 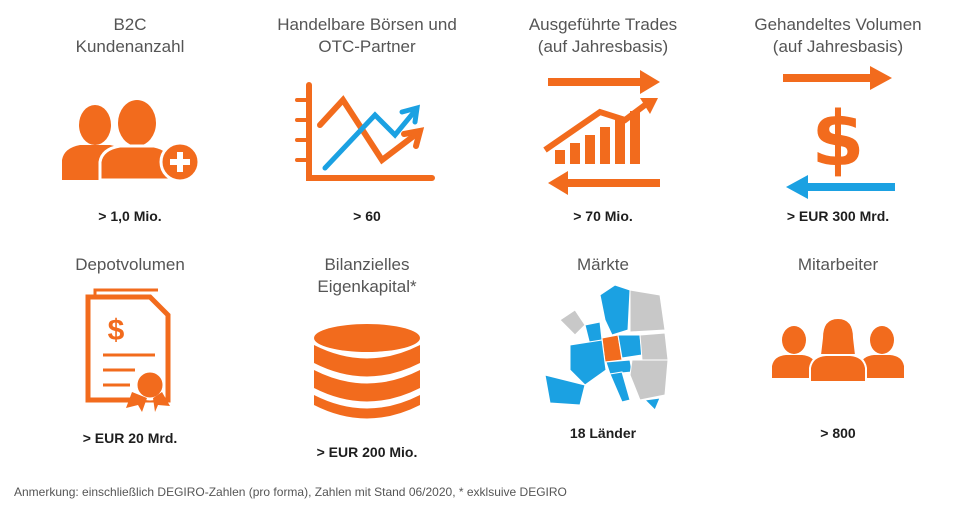 I want to click on tile-value: > EUR 20 Mrd., so click(x=130, y=438).